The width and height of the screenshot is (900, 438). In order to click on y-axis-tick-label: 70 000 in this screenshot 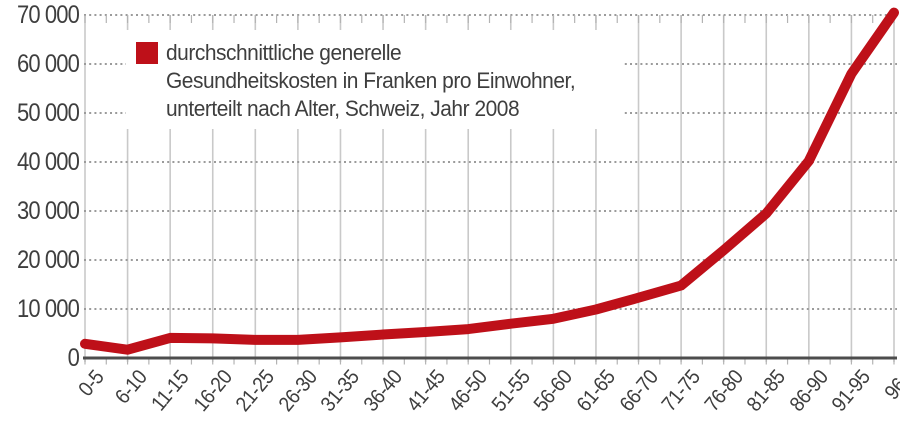, I will do `click(48, 15)`.